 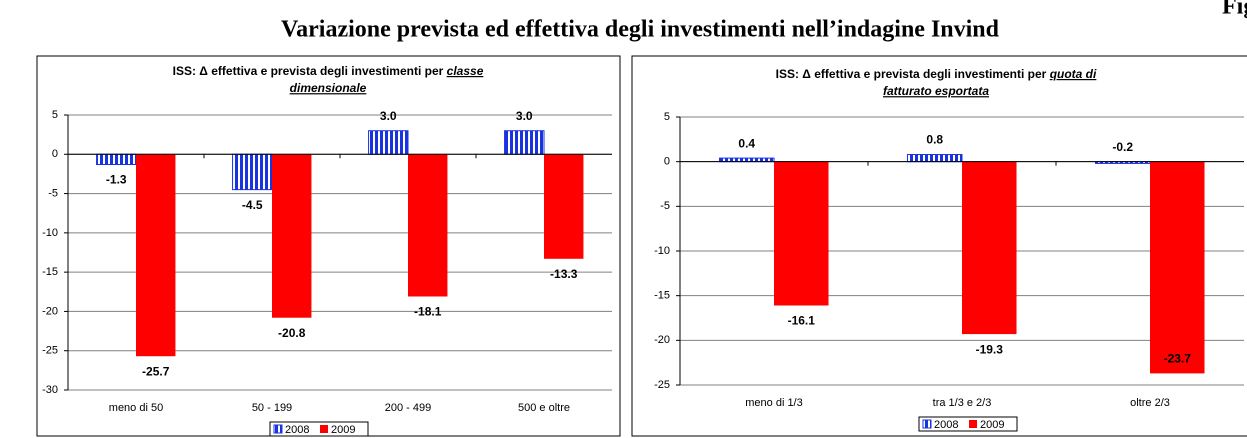 What do you see at coordinates (544, 408) in the screenshot?
I see `x-tick-label: 500 e oltre` at bounding box center [544, 408].